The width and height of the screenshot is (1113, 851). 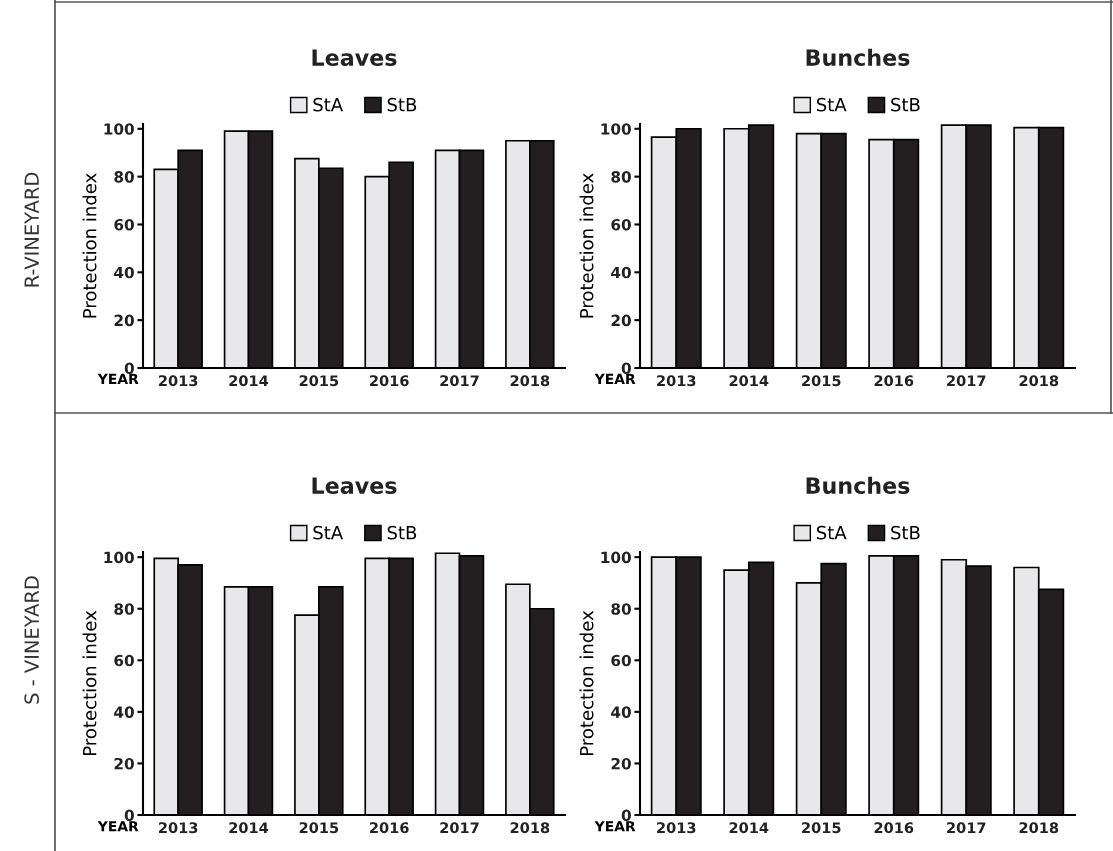 What do you see at coordinates (32, 640) in the screenshot?
I see `text: S - VINEYARD` at bounding box center [32, 640].